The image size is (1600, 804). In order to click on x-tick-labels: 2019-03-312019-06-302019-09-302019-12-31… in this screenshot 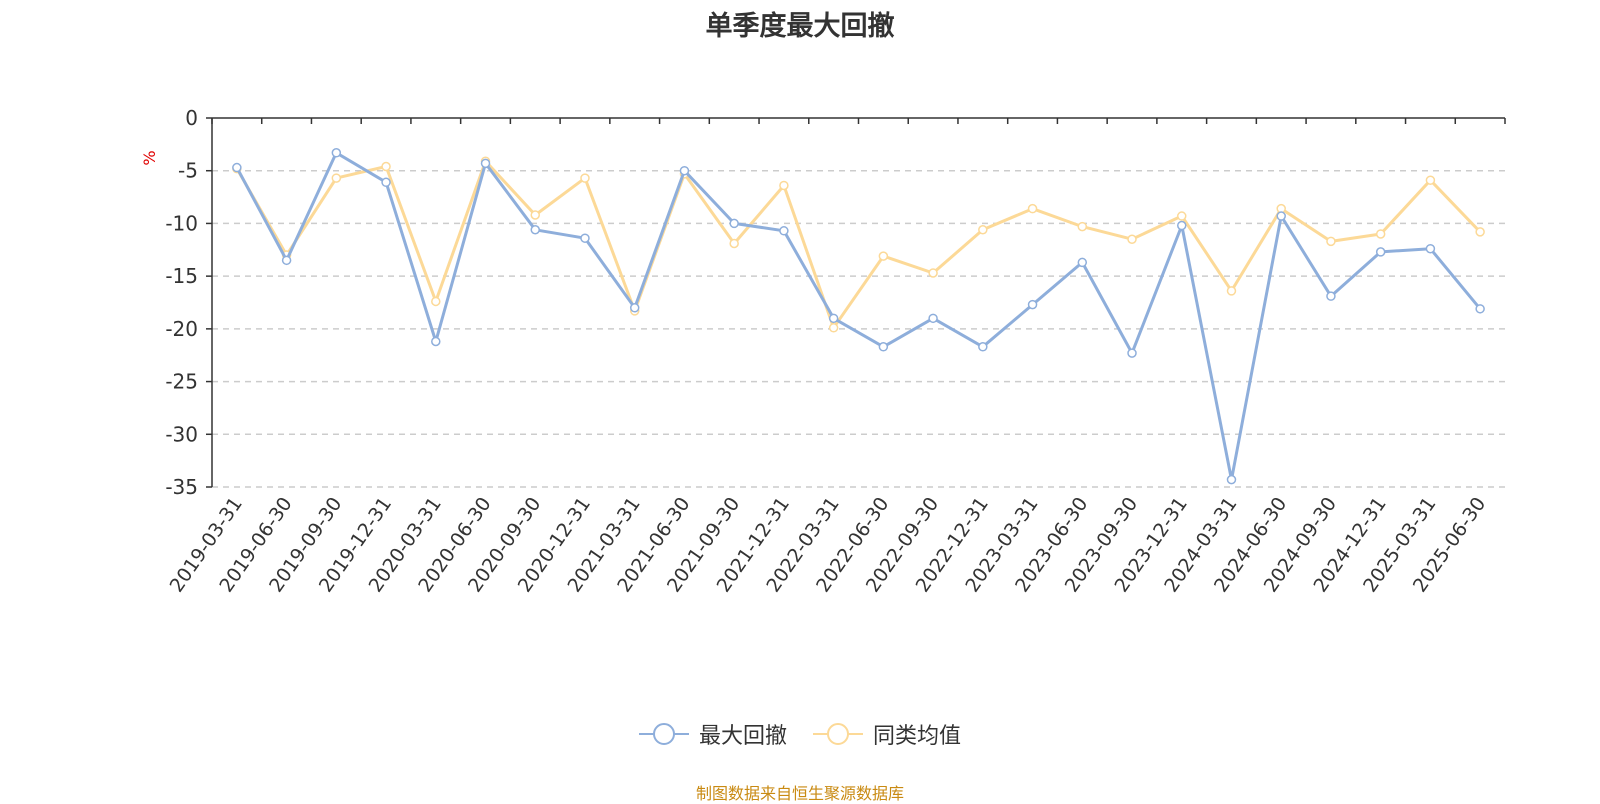, I will do `click(828, 544)`.